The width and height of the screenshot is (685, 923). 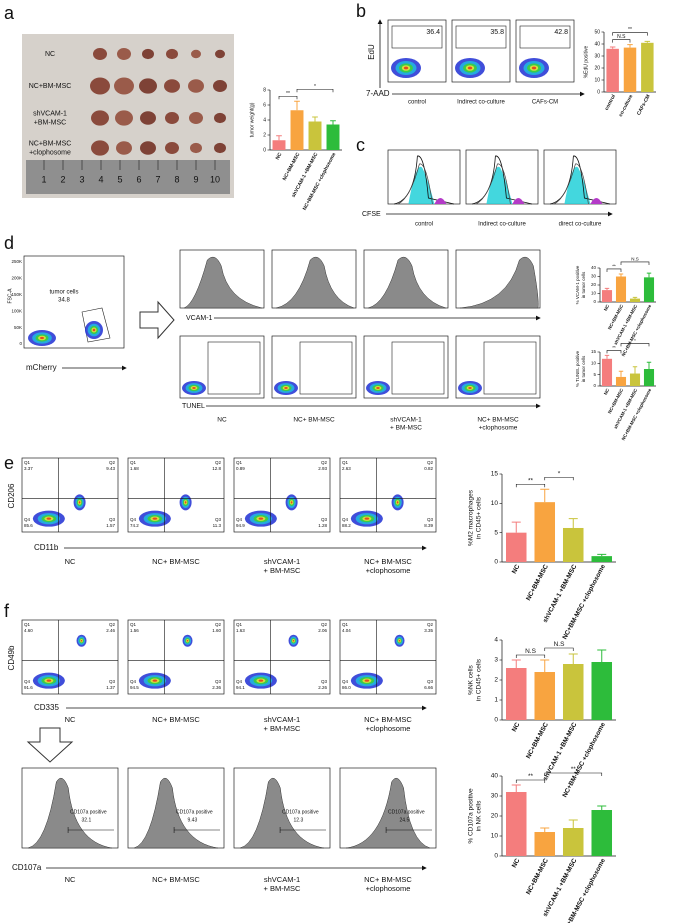 What do you see at coordinates (11, 657) in the screenshot?
I see `axis-label: CD49b` at bounding box center [11, 657].